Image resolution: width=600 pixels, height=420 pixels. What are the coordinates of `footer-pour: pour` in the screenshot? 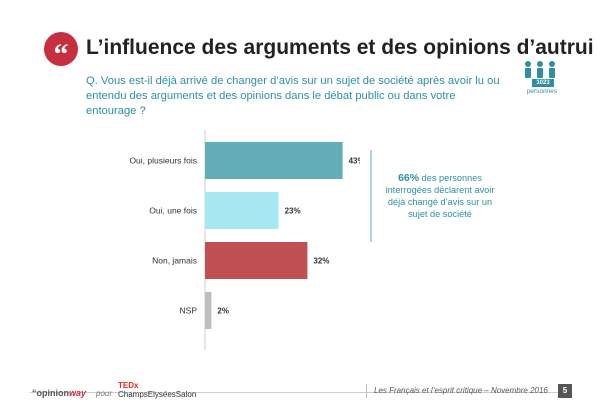 It's located at (104, 393).